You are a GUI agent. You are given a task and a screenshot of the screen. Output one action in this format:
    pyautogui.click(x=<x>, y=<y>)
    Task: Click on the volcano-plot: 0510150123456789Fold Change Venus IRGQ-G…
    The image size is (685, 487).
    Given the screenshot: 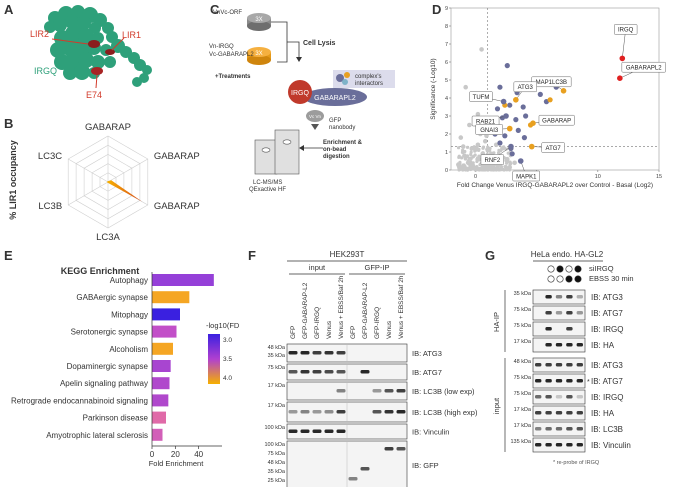 What is the action you would take?
    pyautogui.click(x=548, y=97)
    